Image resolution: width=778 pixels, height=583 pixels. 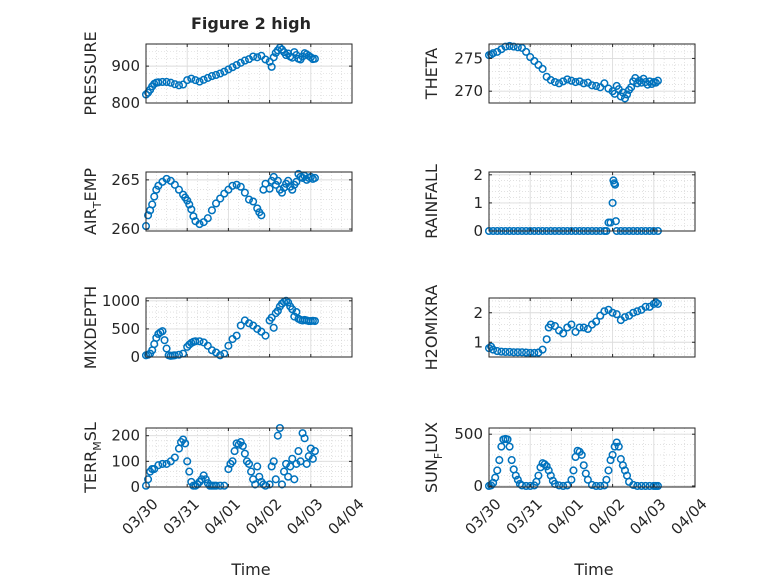 I want to click on x-tick-label: 04/03, so click(x=304, y=516).